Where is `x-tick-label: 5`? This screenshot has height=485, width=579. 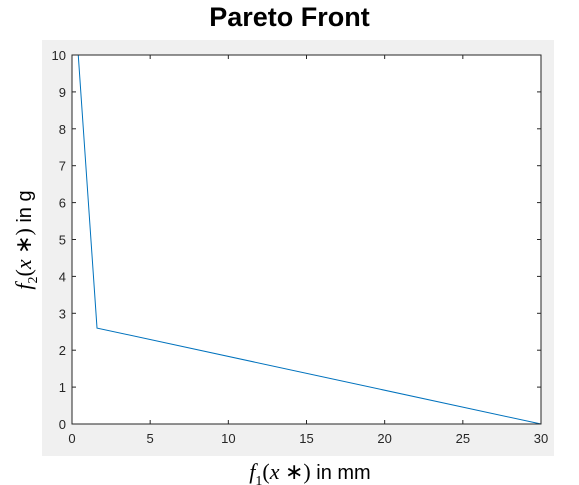 x-tick-label: 5 is located at coordinates (150, 438).